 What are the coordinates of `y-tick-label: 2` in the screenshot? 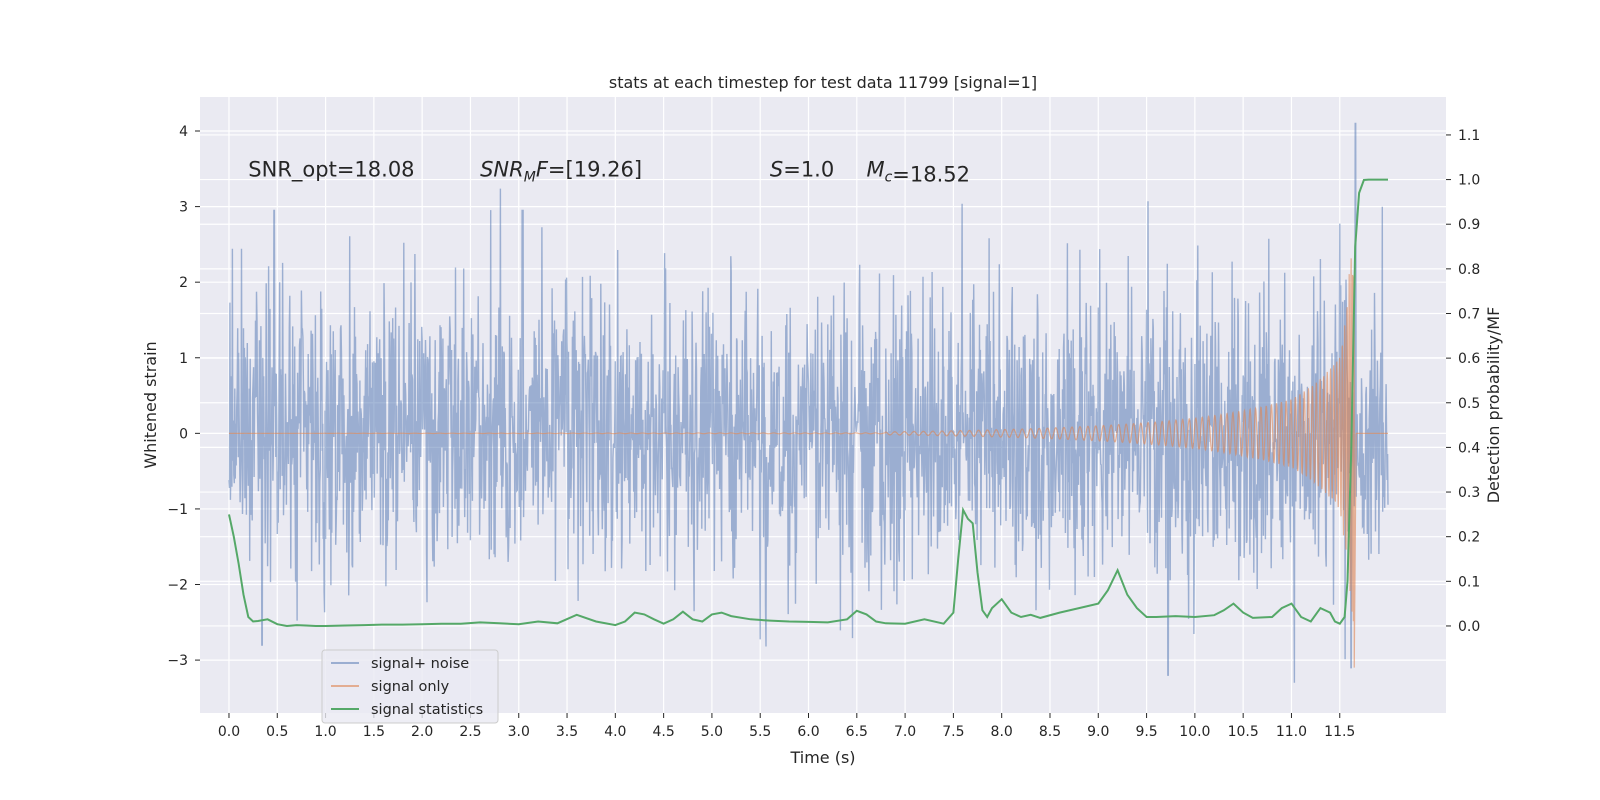 It's located at (183, 283).